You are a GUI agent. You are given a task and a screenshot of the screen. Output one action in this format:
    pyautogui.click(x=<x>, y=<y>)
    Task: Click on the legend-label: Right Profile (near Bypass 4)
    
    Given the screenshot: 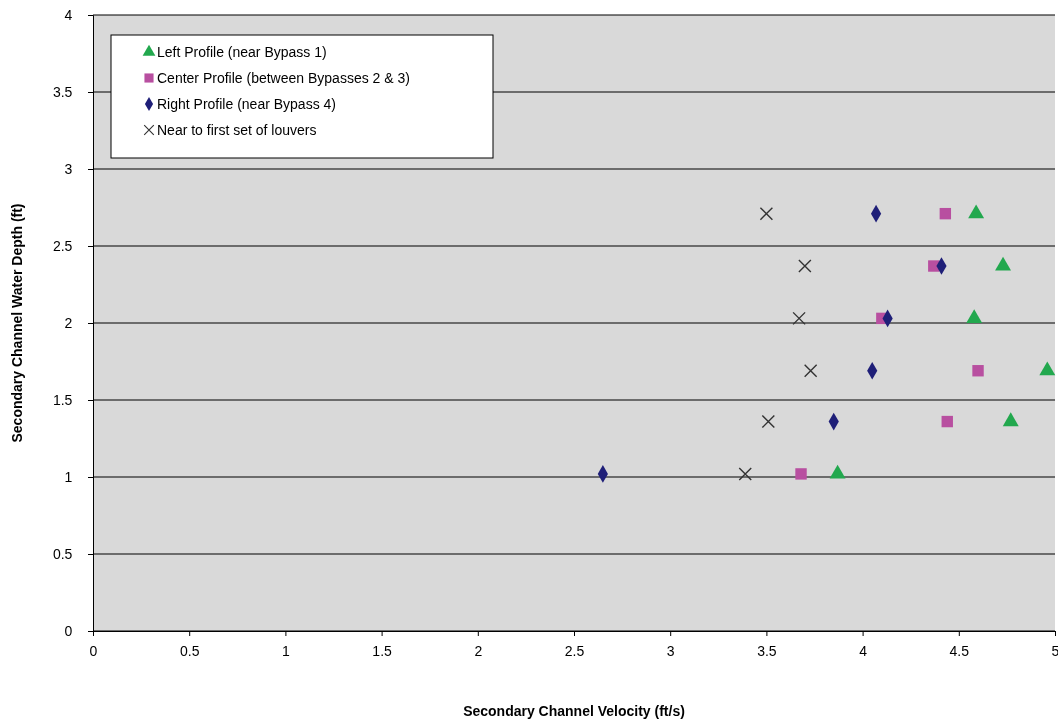 What is the action you would take?
    pyautogui.click(x=246, y=104)
    